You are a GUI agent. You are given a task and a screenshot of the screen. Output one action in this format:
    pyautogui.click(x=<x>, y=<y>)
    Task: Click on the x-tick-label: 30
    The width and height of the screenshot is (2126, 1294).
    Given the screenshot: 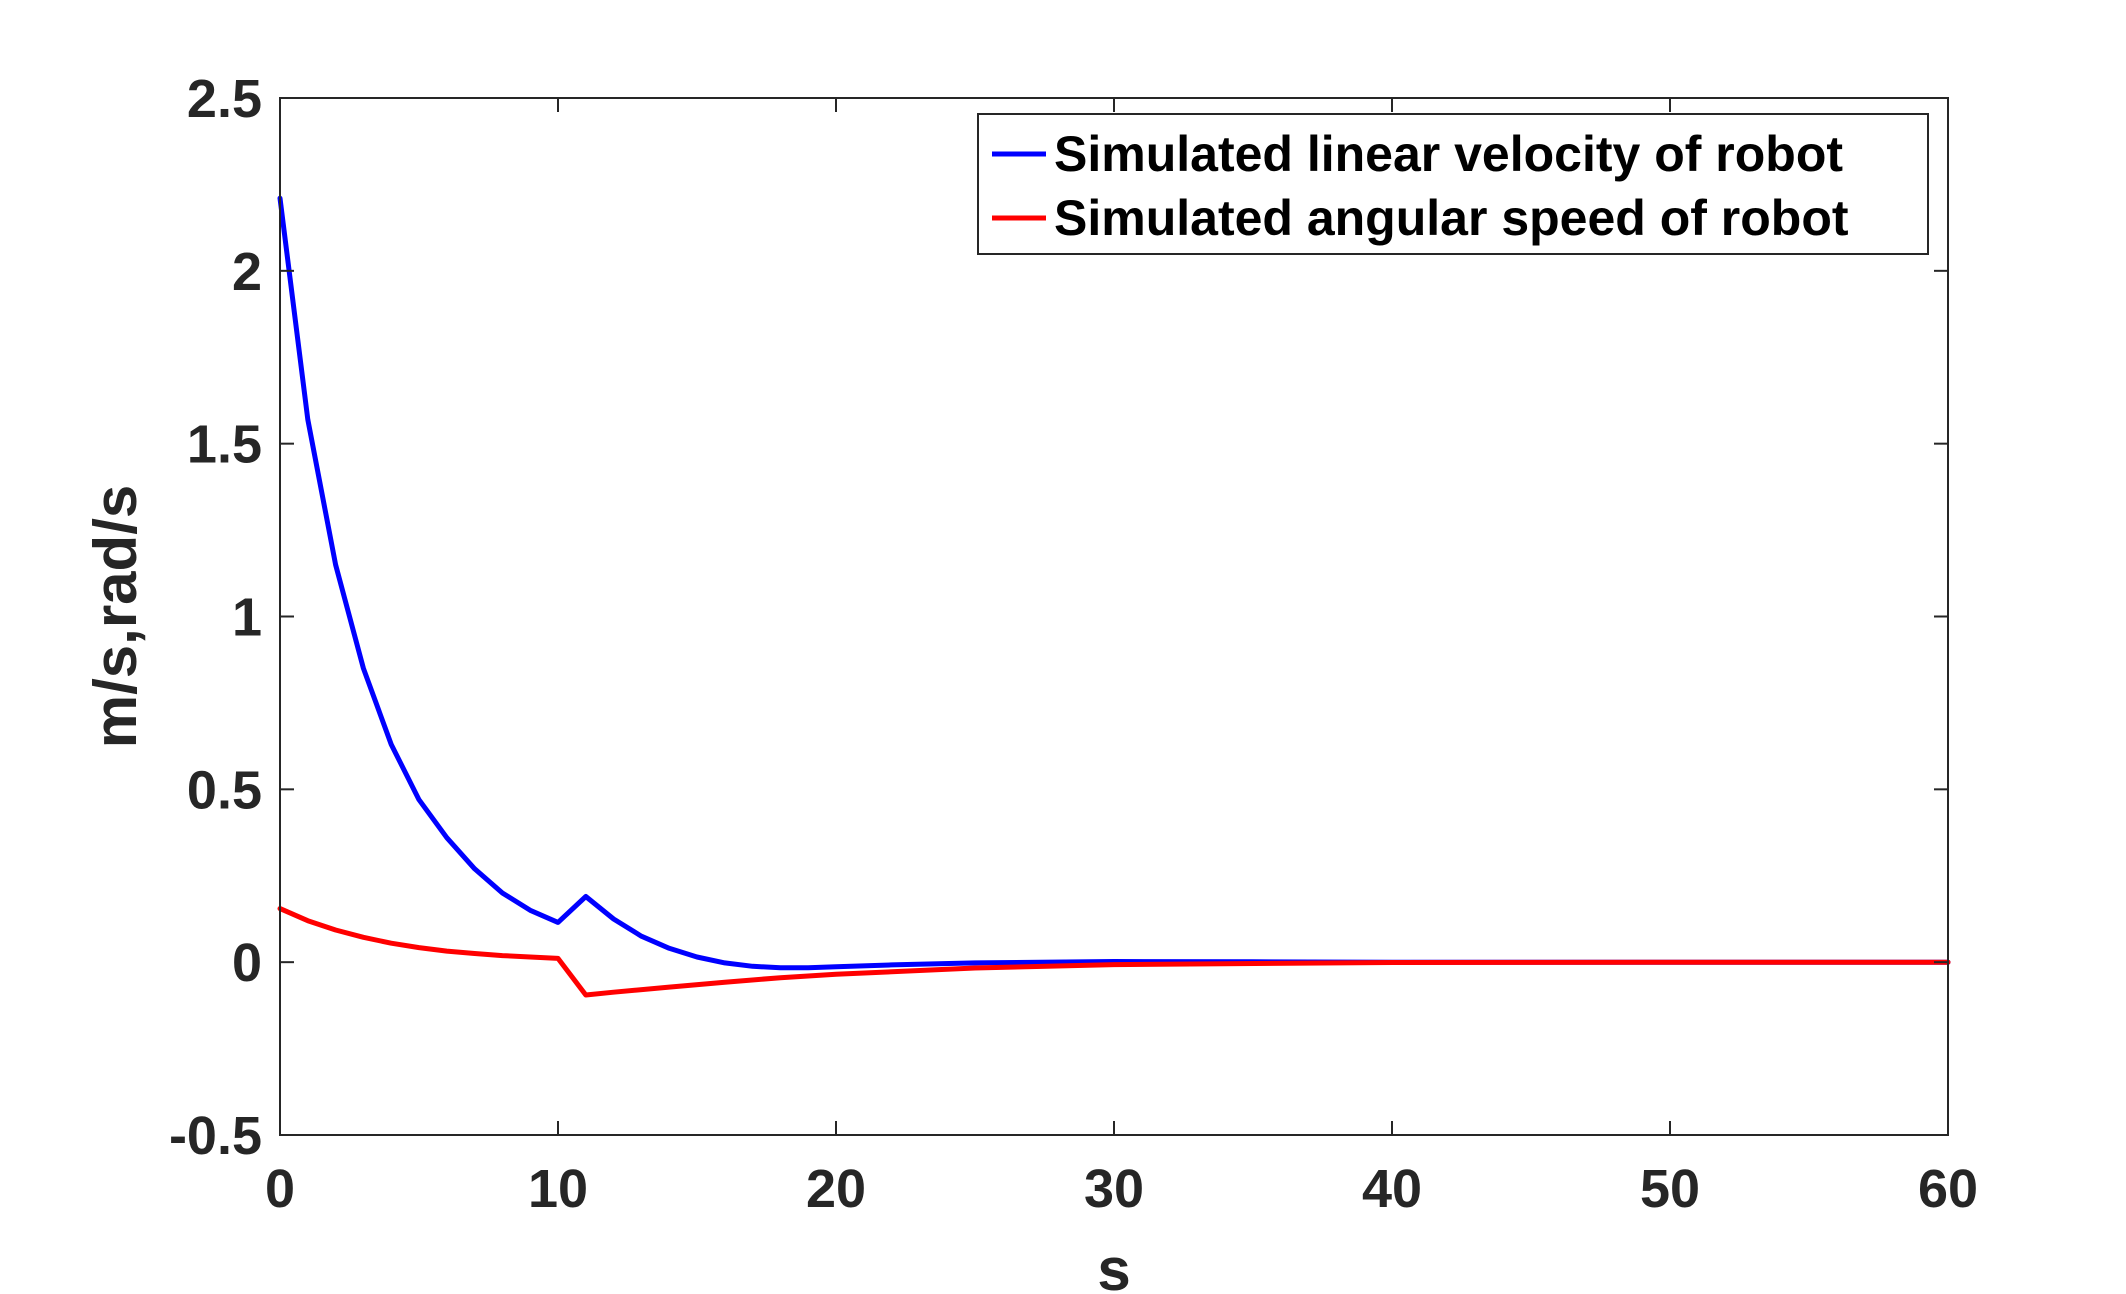 What is the action you would take?
    pyautogui.click(x=1114, y=1189)
    